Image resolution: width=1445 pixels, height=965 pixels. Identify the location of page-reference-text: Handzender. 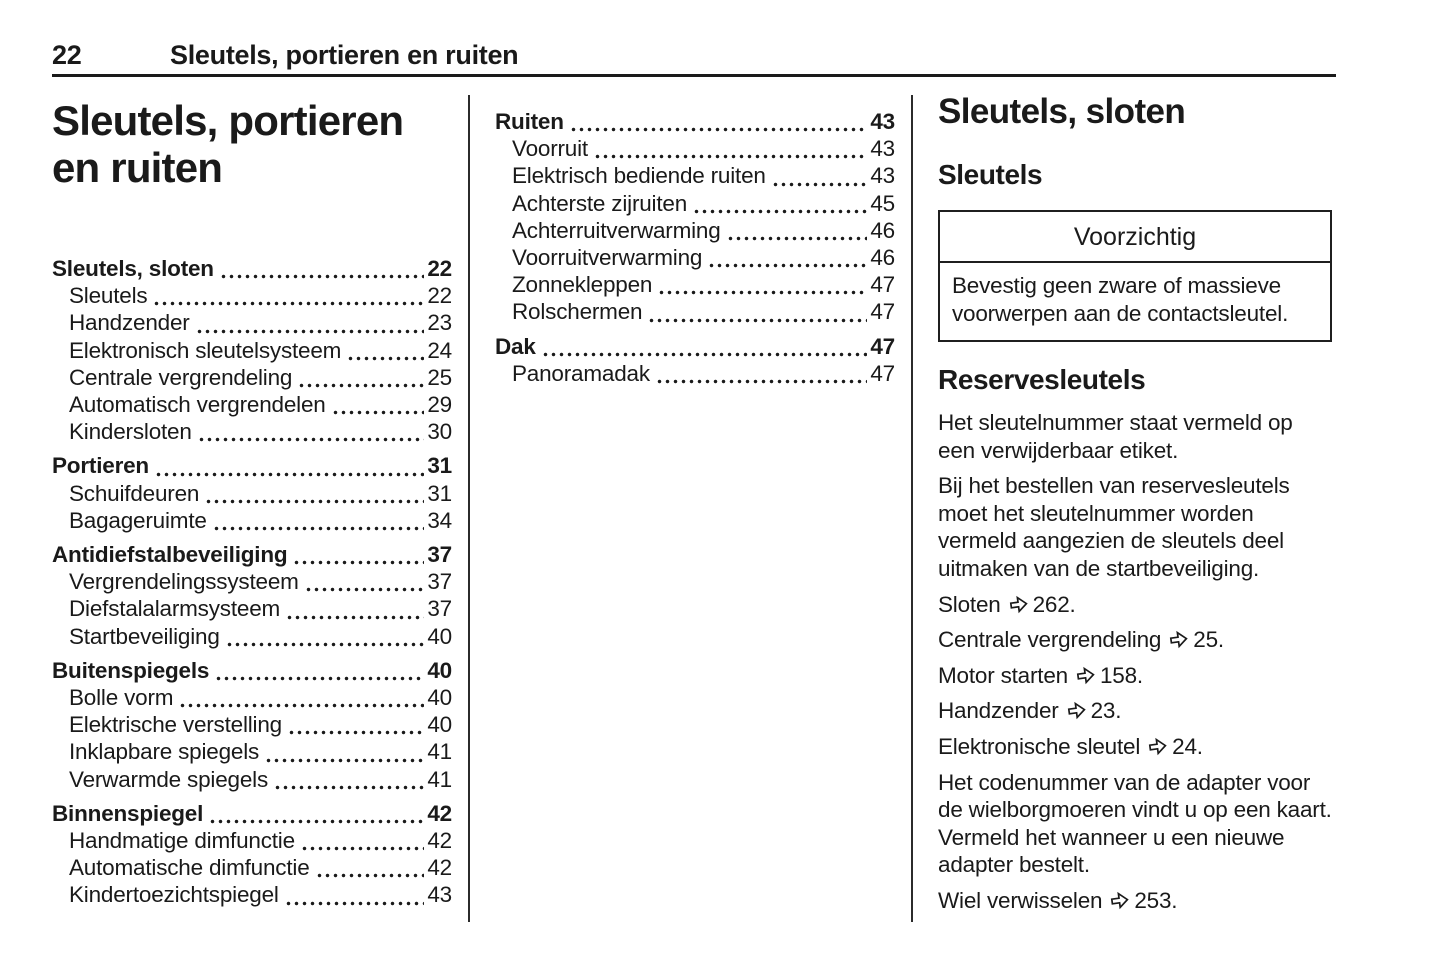
(998, 711).